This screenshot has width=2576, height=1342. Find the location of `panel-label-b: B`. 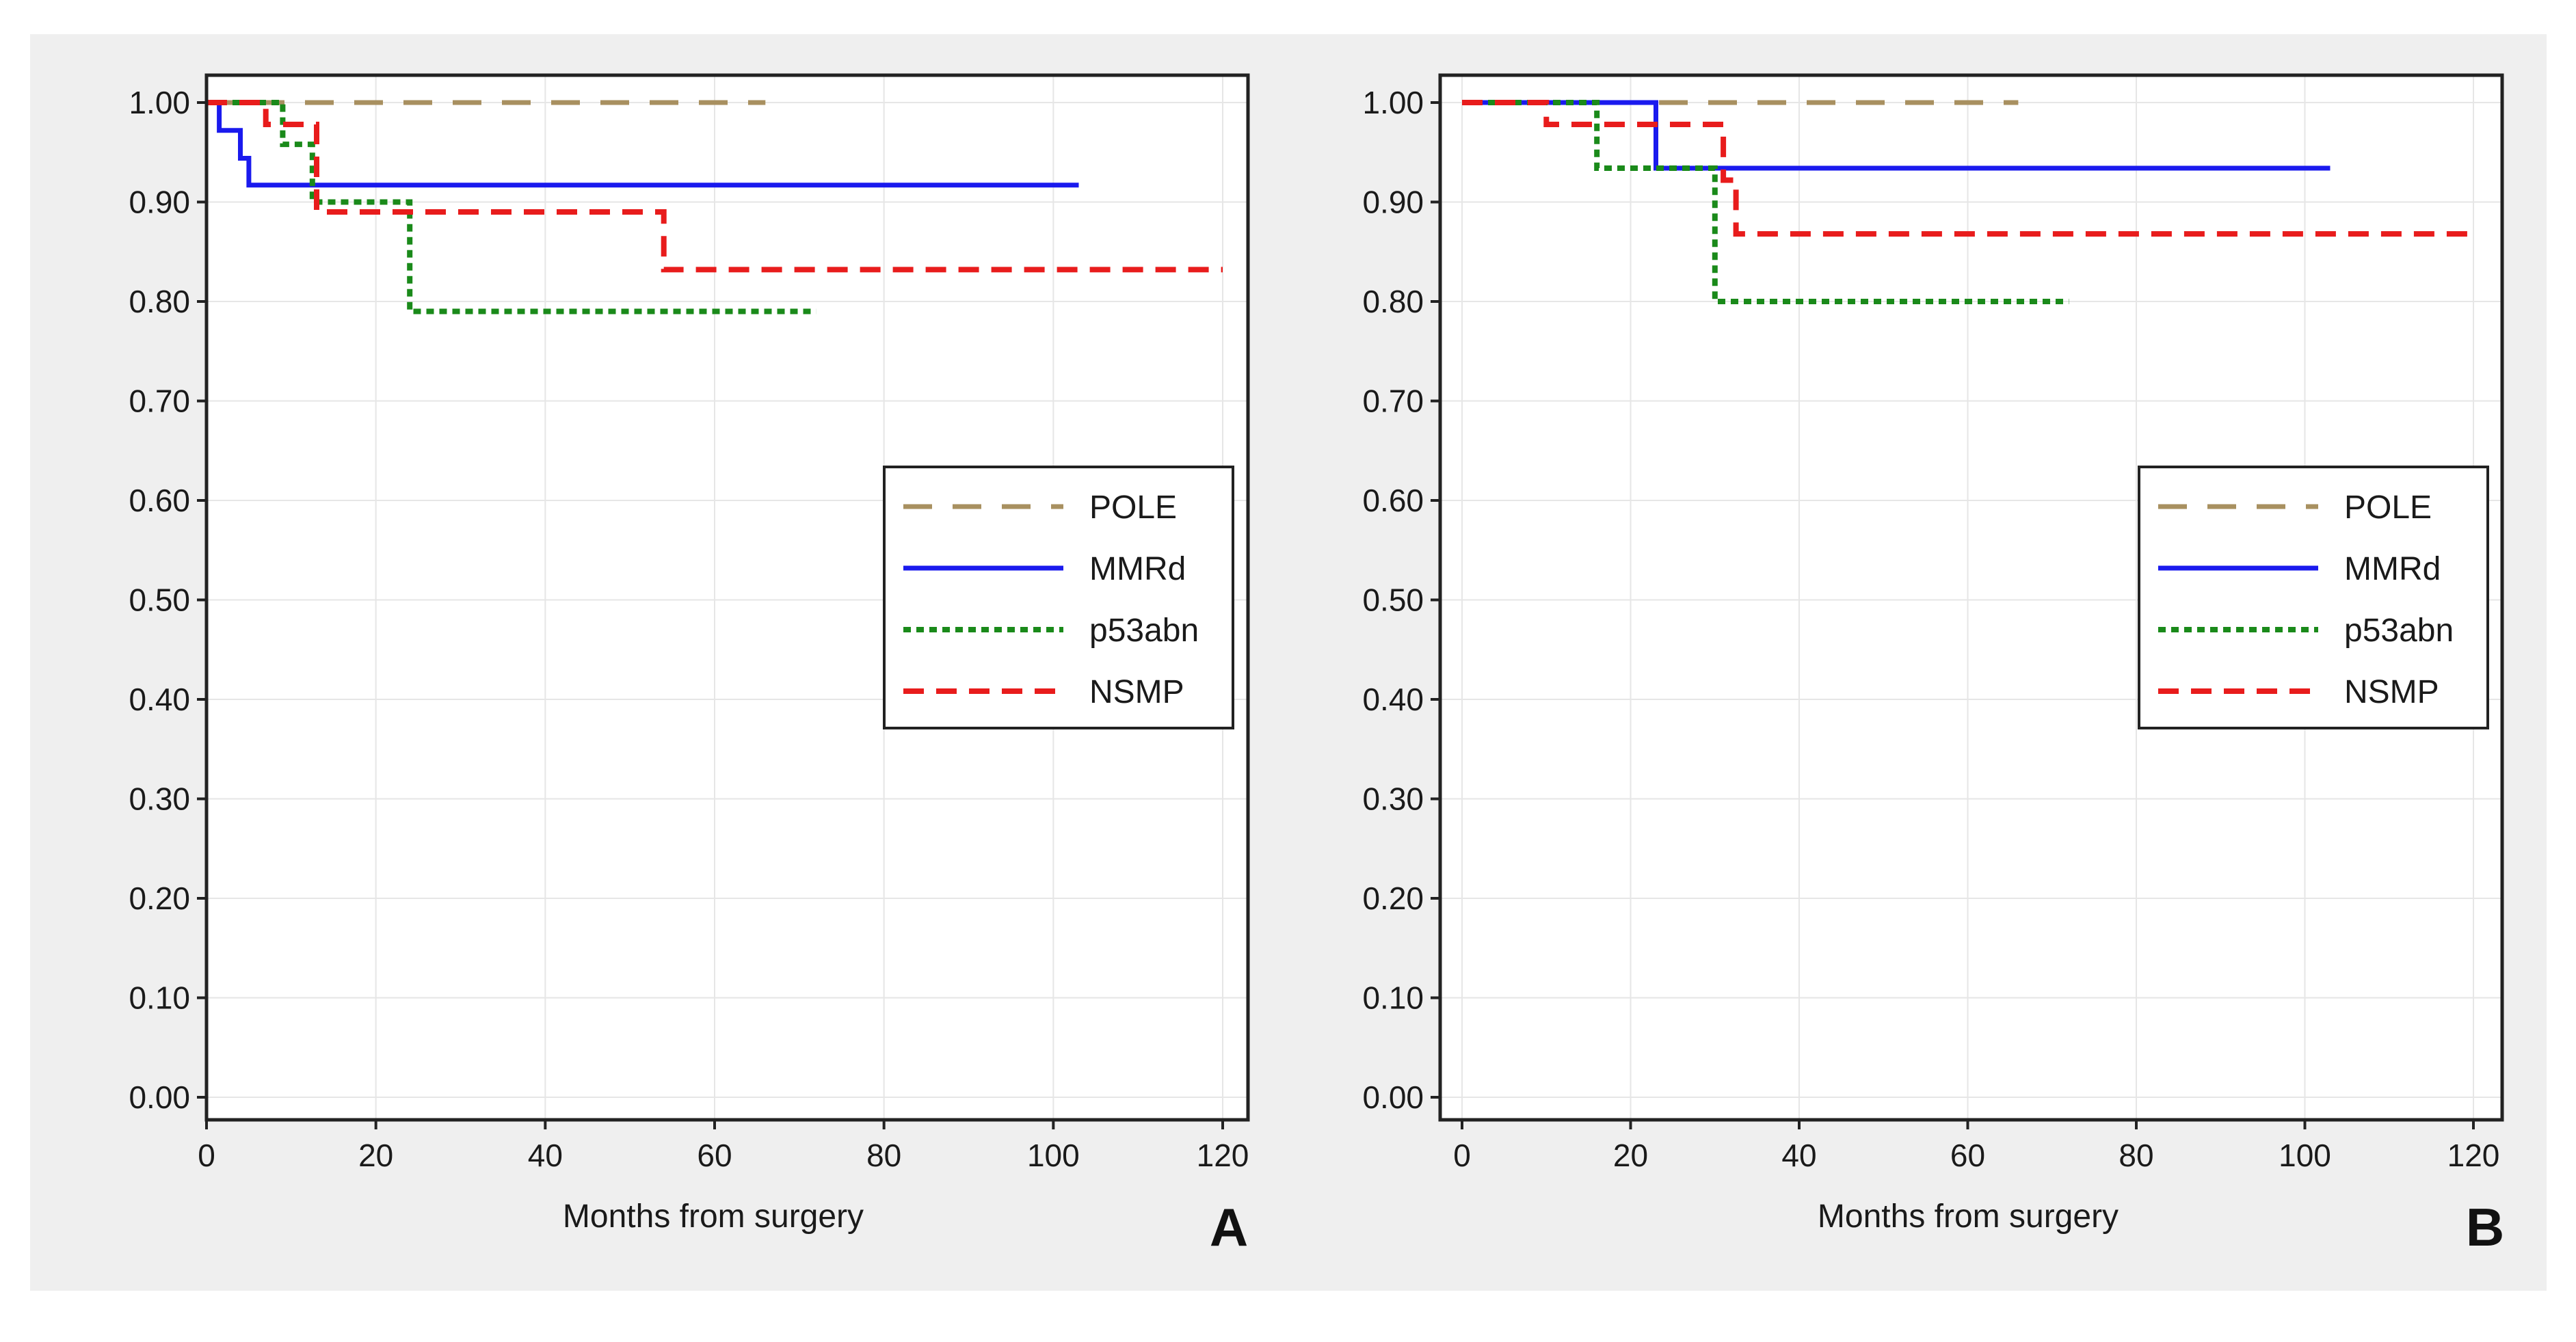

panel-label-b: B is located at coordinates (2485, 1227).